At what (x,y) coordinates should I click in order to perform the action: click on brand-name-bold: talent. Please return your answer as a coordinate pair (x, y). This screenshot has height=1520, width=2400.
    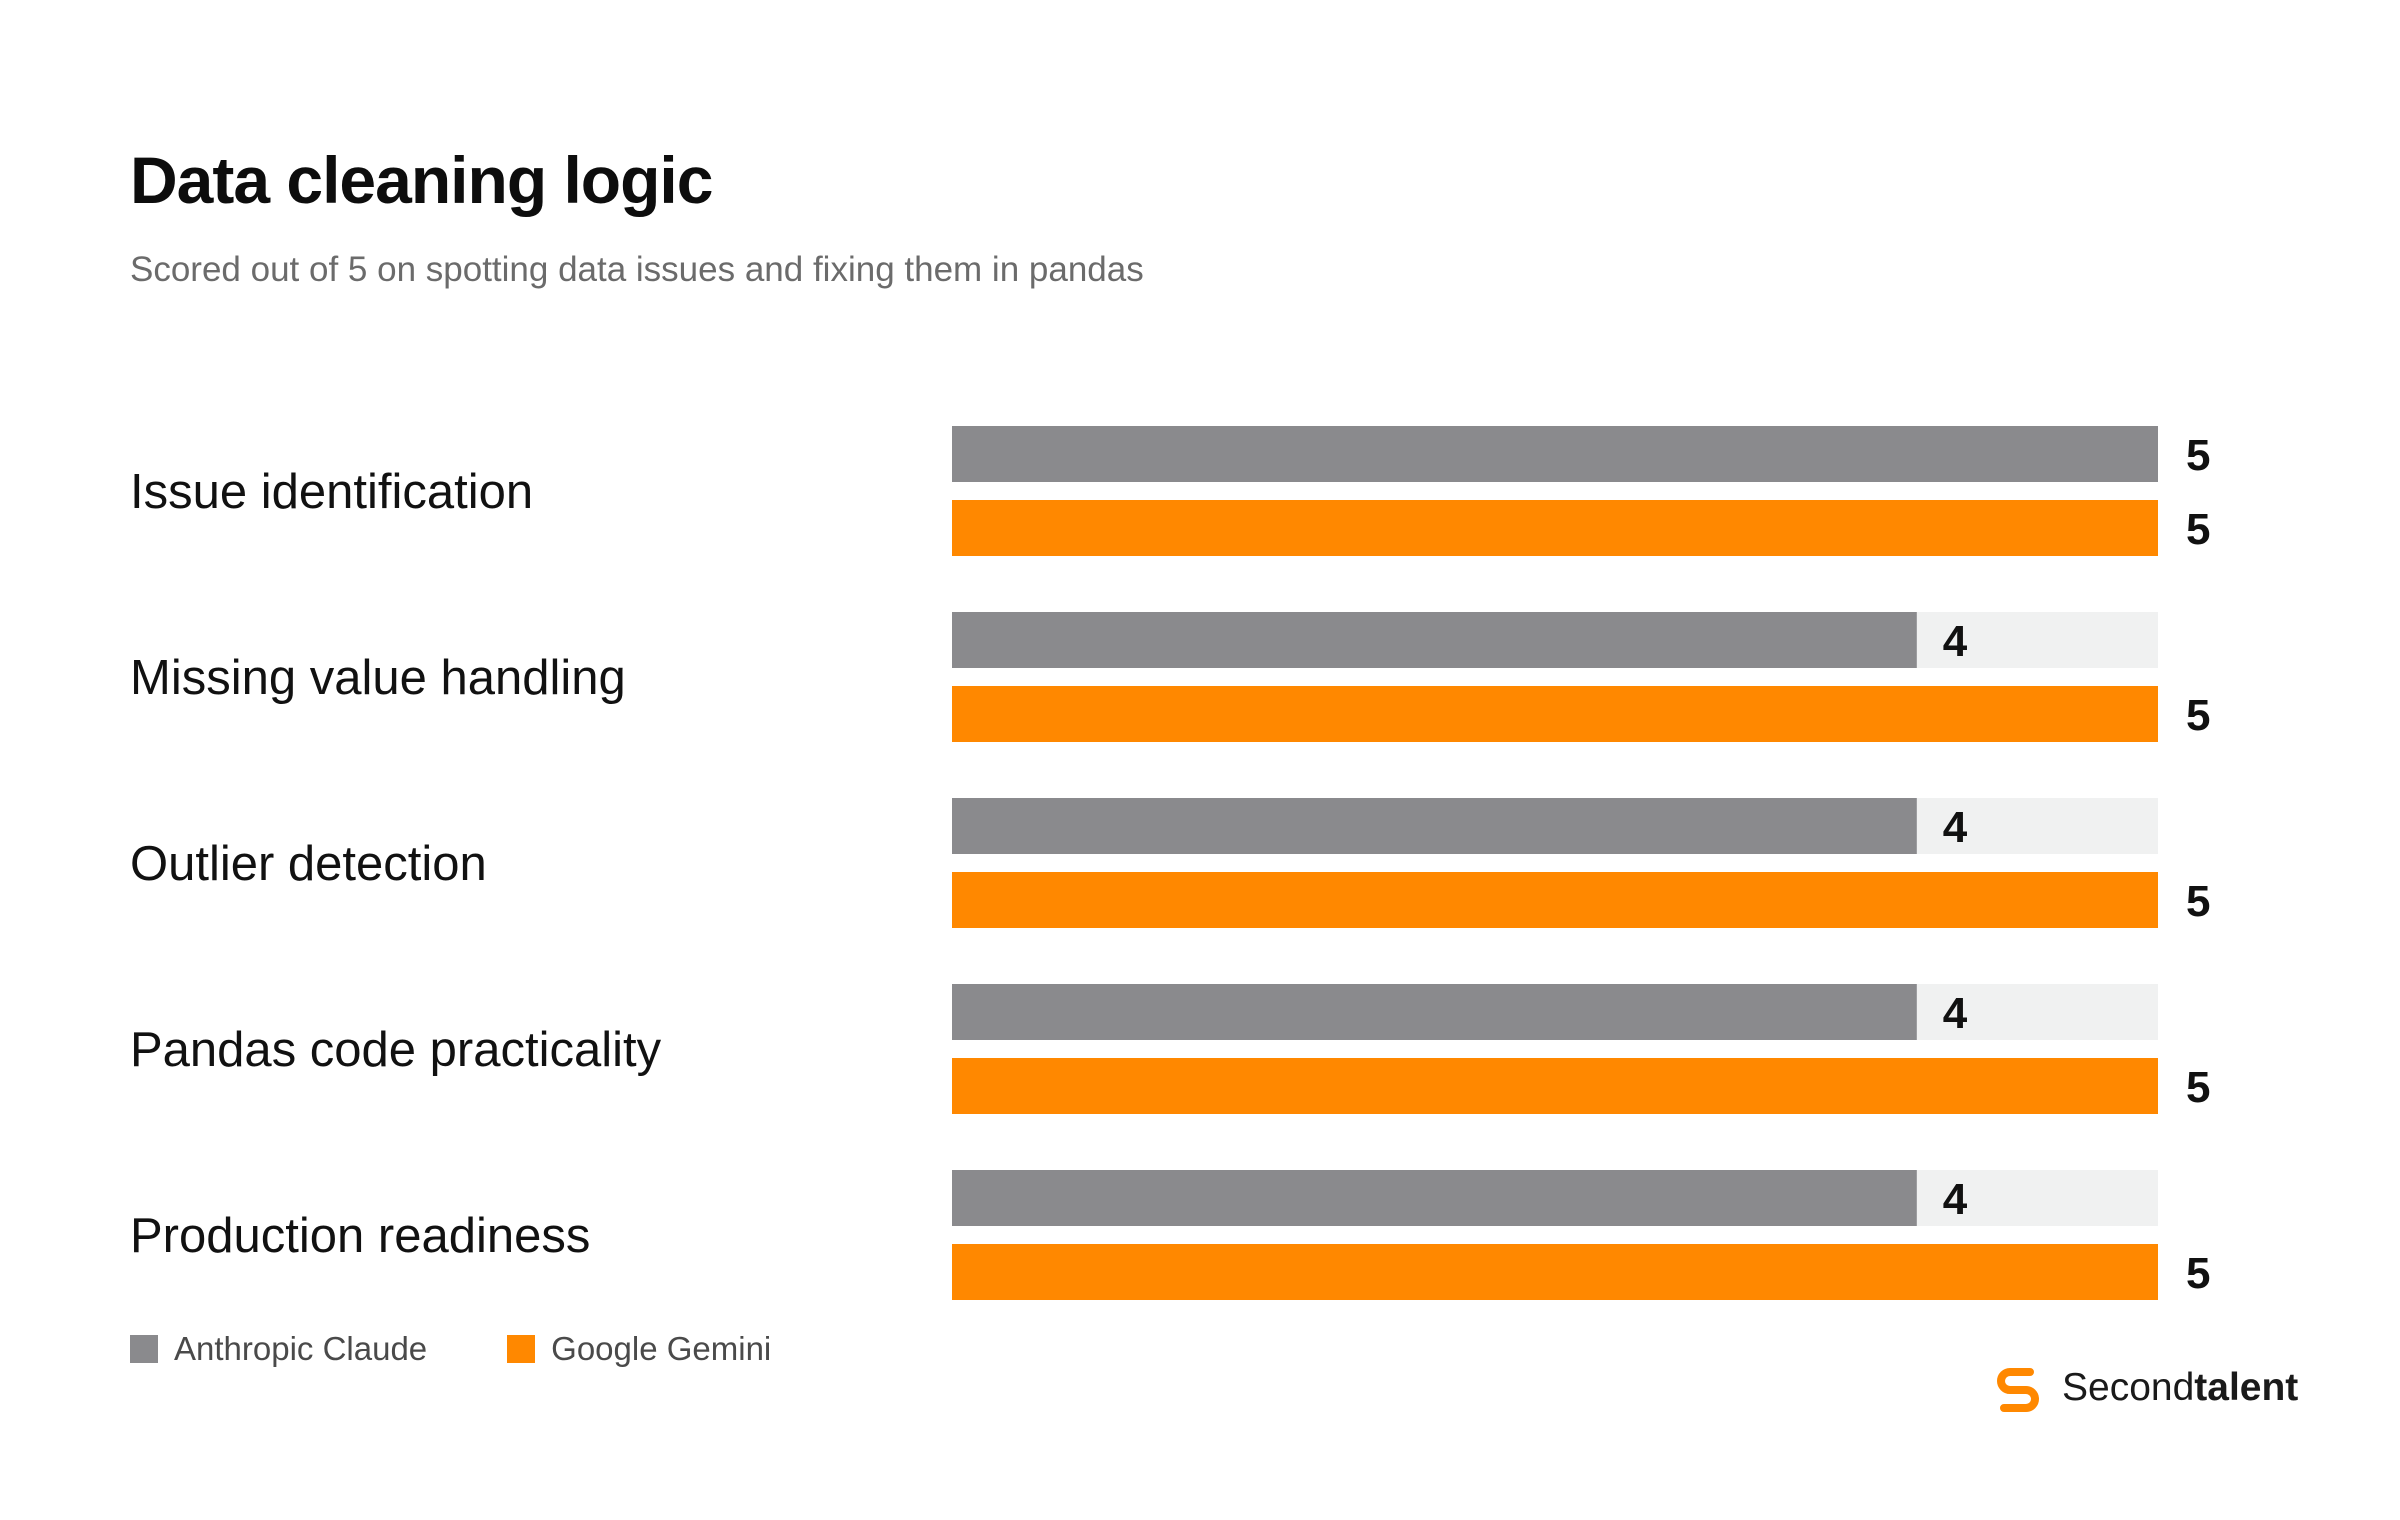
    Looking at the image, I should click on (2246, 1387).